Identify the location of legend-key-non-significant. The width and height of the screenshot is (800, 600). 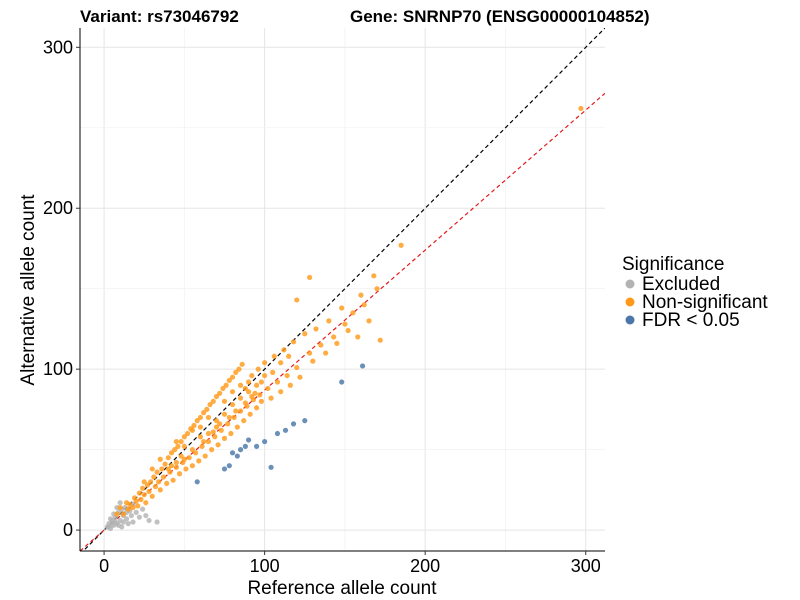
(630, 302).